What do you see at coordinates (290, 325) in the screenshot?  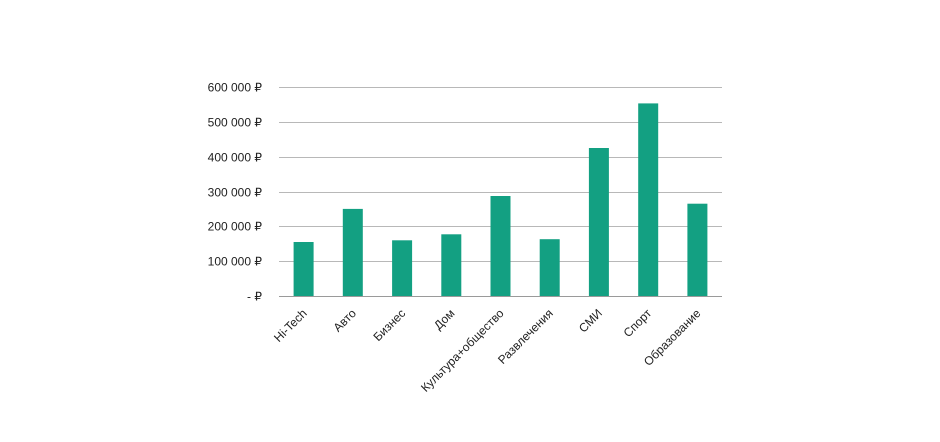 I see `x-tick-label: Hi-Tech` at bounding box center [290, 325].